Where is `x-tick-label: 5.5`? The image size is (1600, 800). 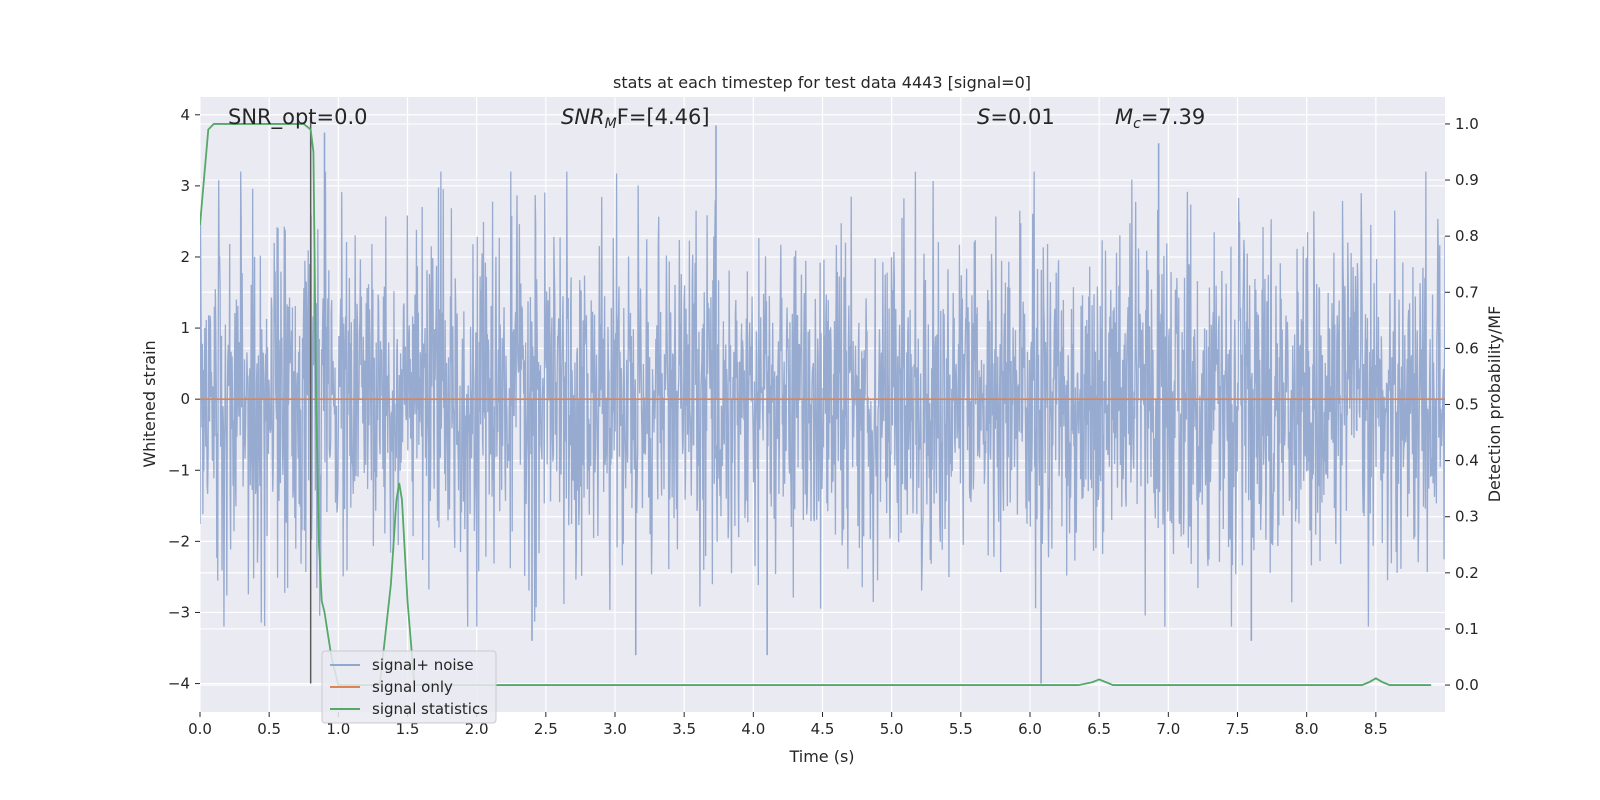 x-tick-label: 5.5 is located at coordinates (961, 729).